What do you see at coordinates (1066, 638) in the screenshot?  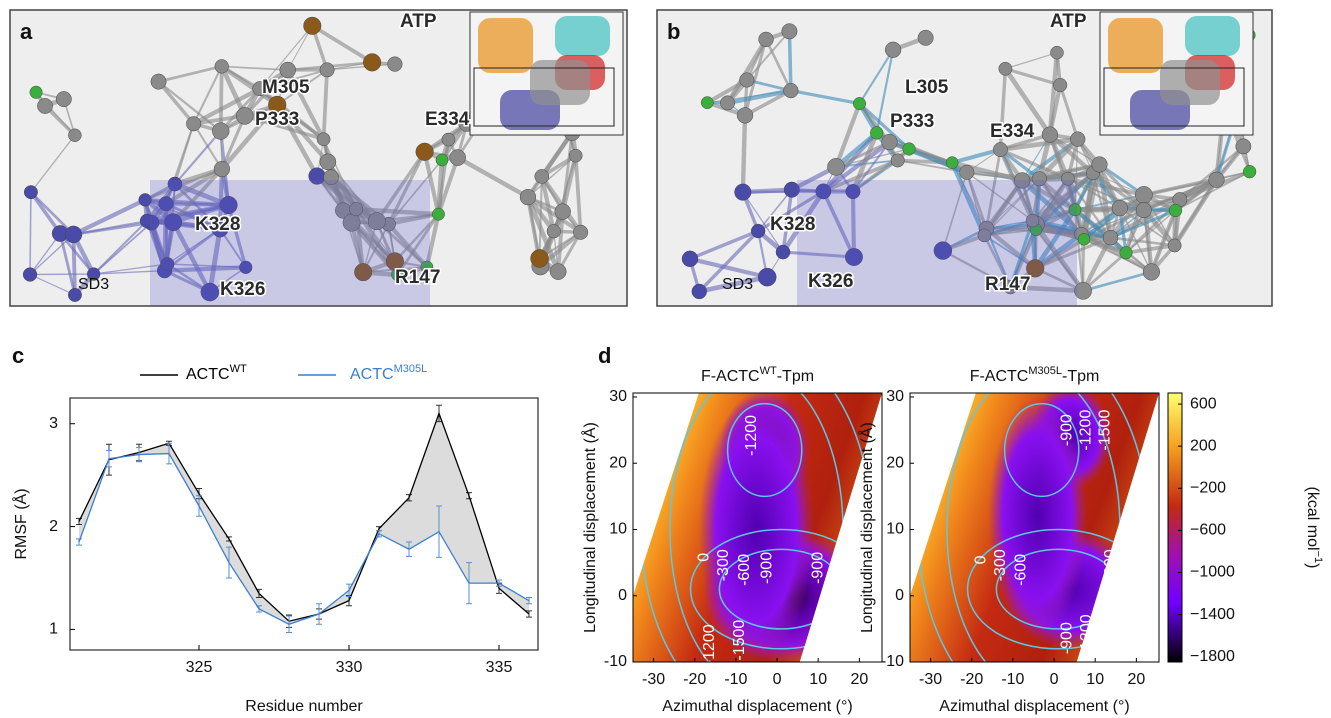 I see `contour-label: -900` at bounding box center [1066, 638].